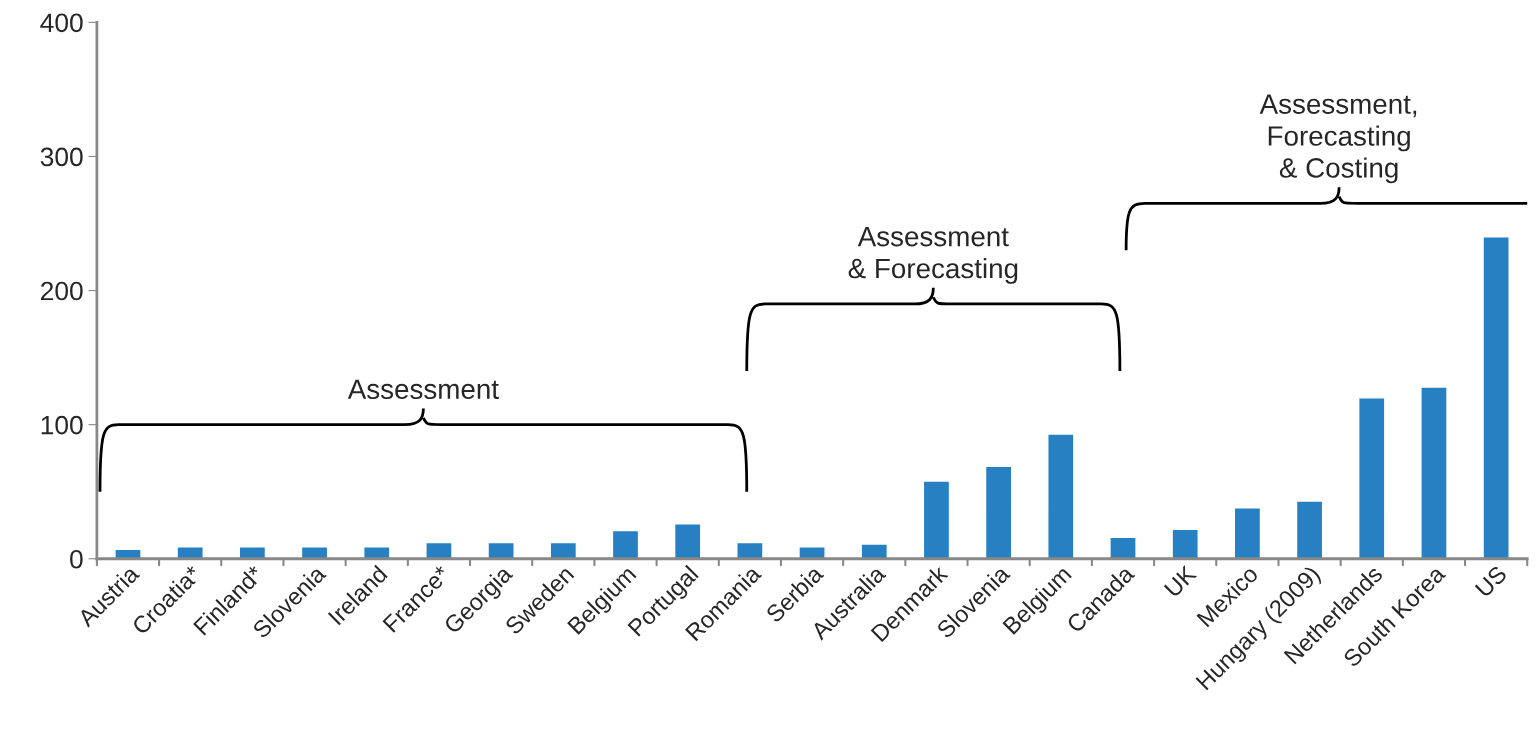 This screenshot has height=745, width=1538. Describe the element at coordinates (61, 157) in the screenshot. I see `y-tick-label: 300` at that location.